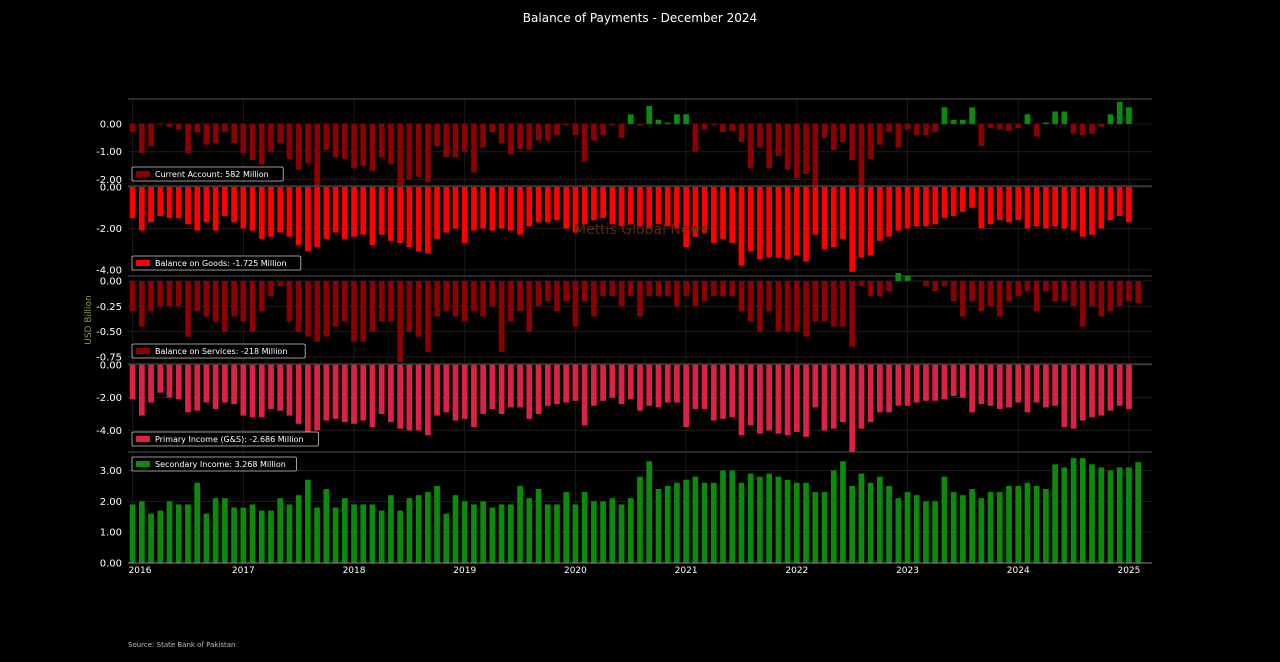 This screenshot has height=662, width=1280. What do you see at coordinates (109, 332) in the screenshot?
I see `y-tick-label: -0.50` at bounding box center [109, 332].